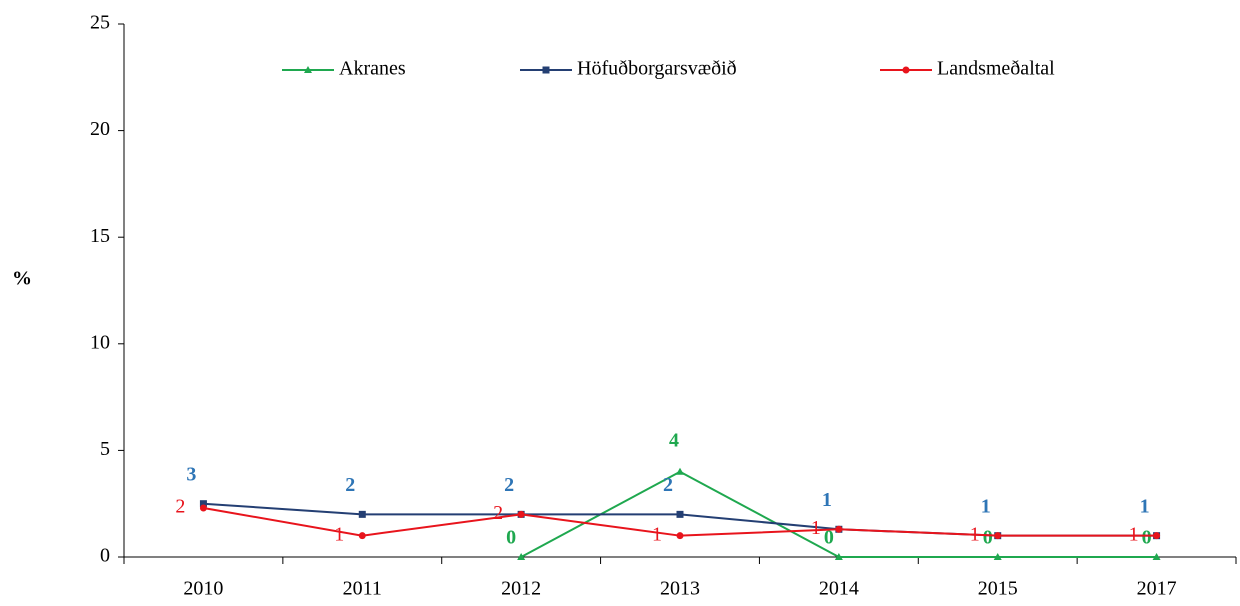 This screenshot has width=1240, height=606. I want to click on y-tick-label: 20, so click(100, 129).